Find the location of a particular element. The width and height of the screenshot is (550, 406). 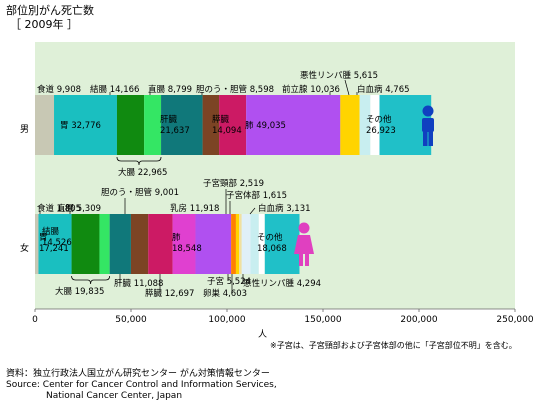

category-label: 女 is located at coordinates (24, 248).